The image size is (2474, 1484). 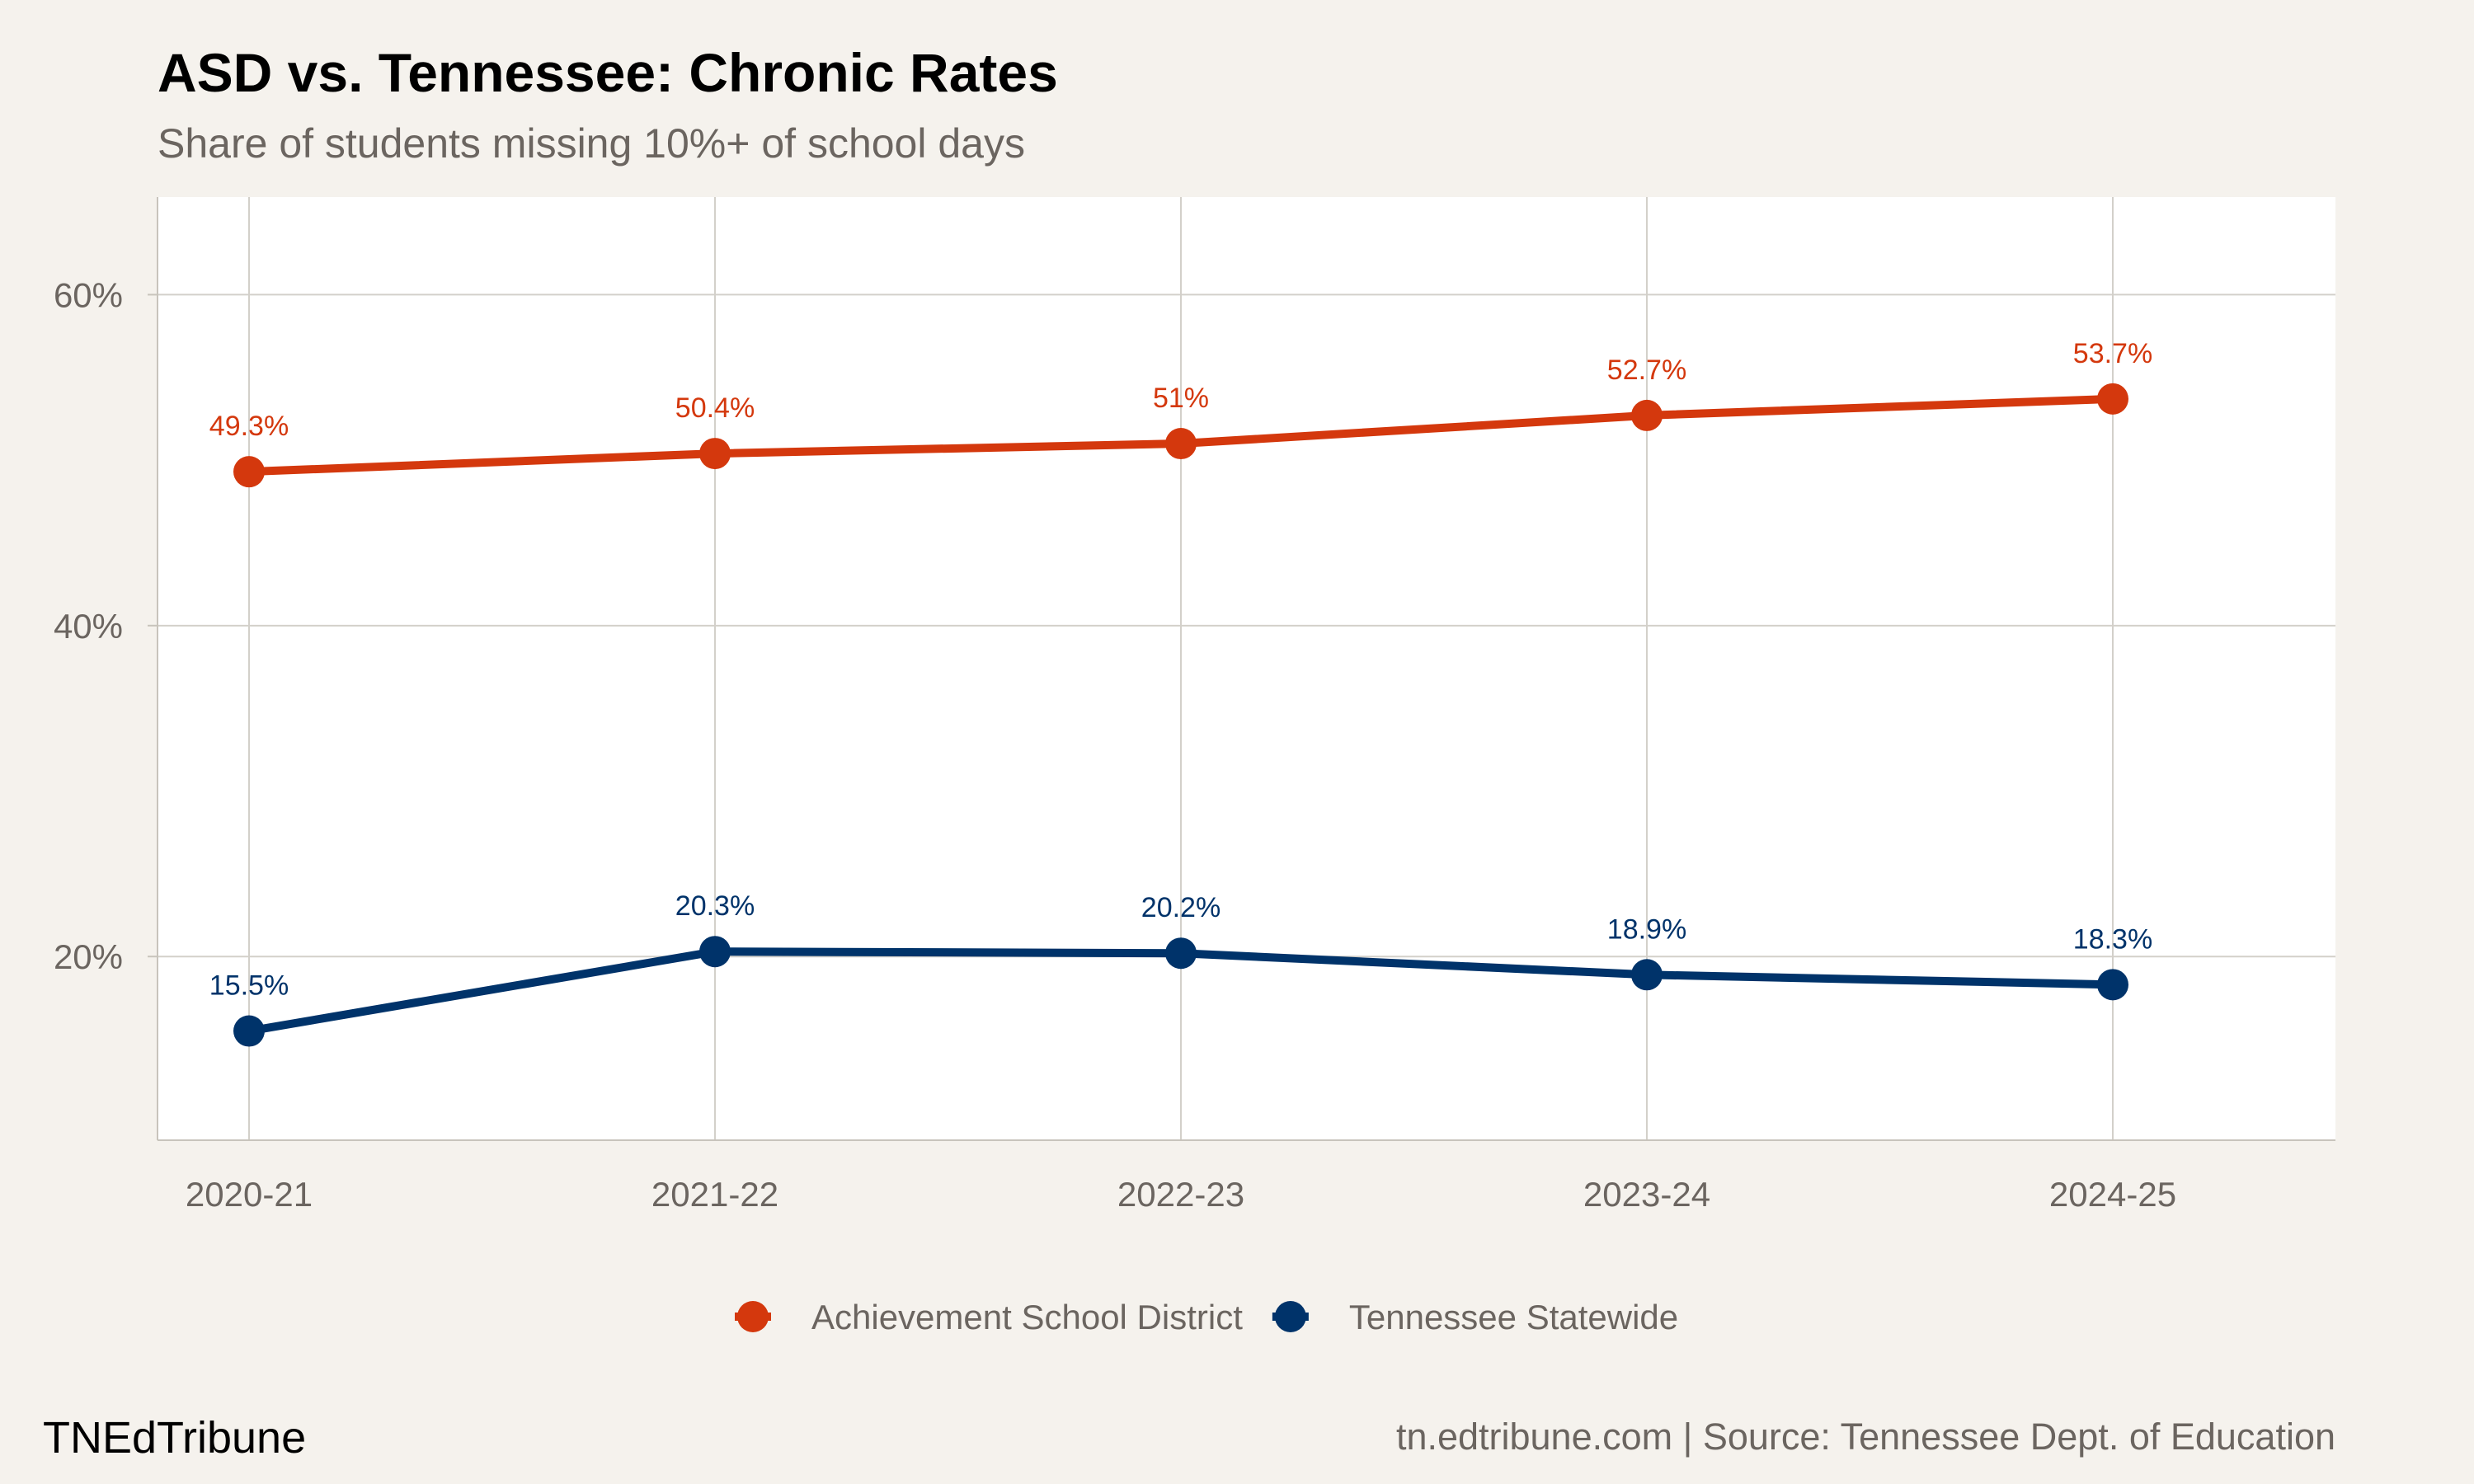 What do you see at coordinates (1027, 1317) in the screenshot?
I see `legend-label: Achievement School District` at bounding box center [1027, 1317].